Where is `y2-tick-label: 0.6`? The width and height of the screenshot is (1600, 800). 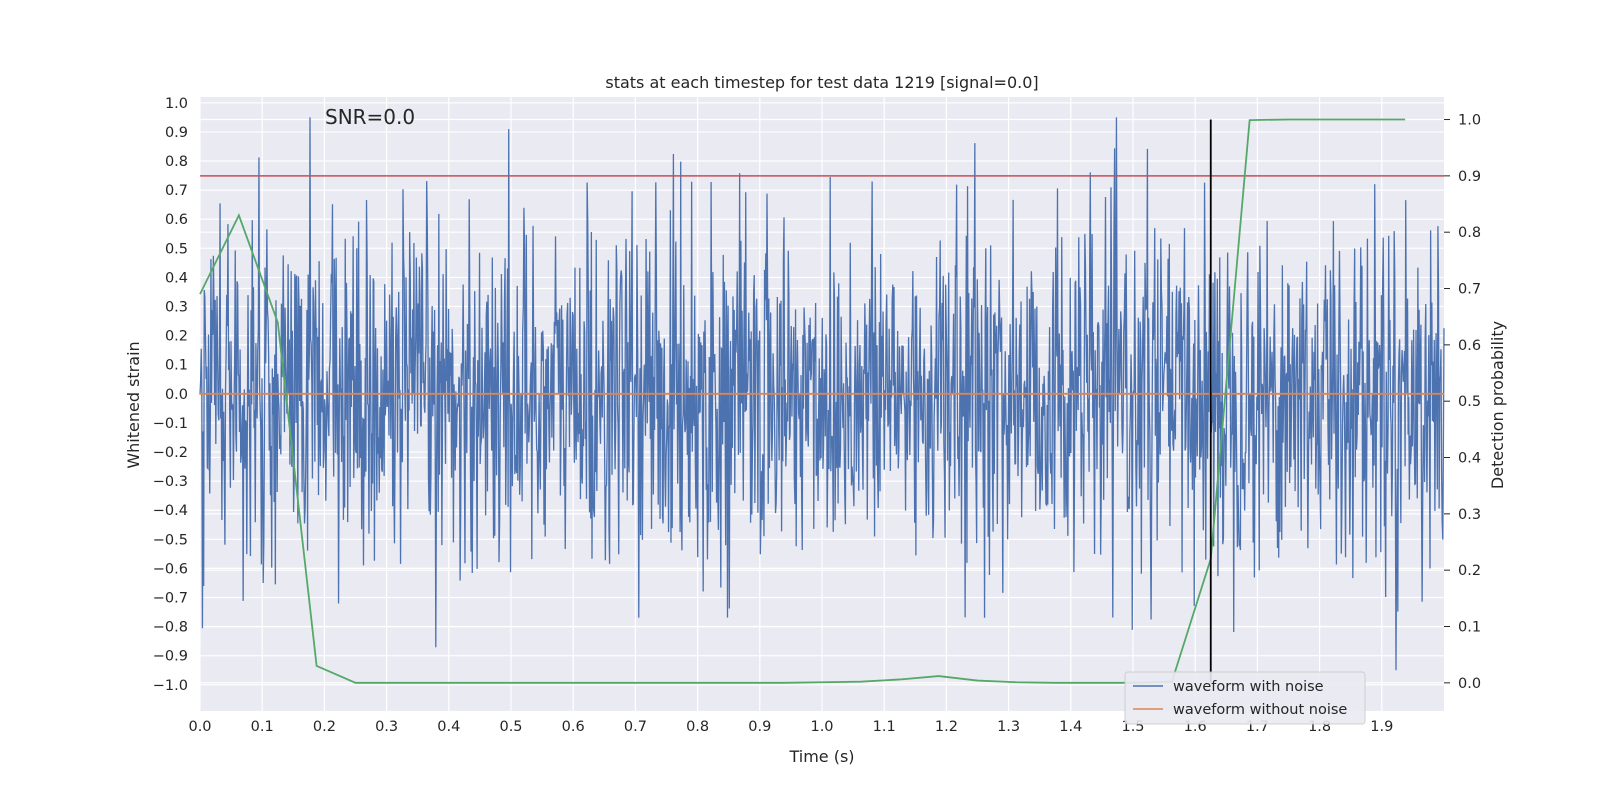 y2-tick-label: 0.6 is located at coordinates (1469, 346).